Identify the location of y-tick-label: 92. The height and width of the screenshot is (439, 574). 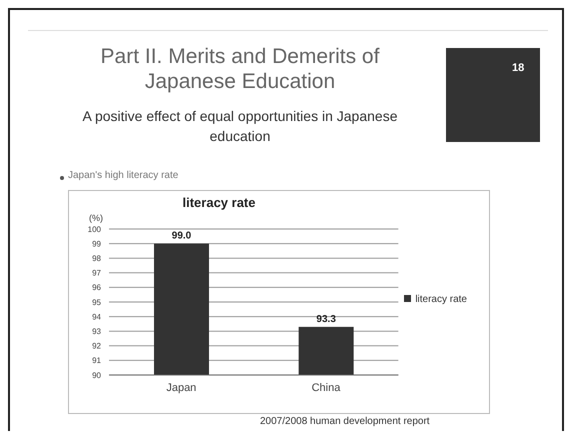
(97, 346).